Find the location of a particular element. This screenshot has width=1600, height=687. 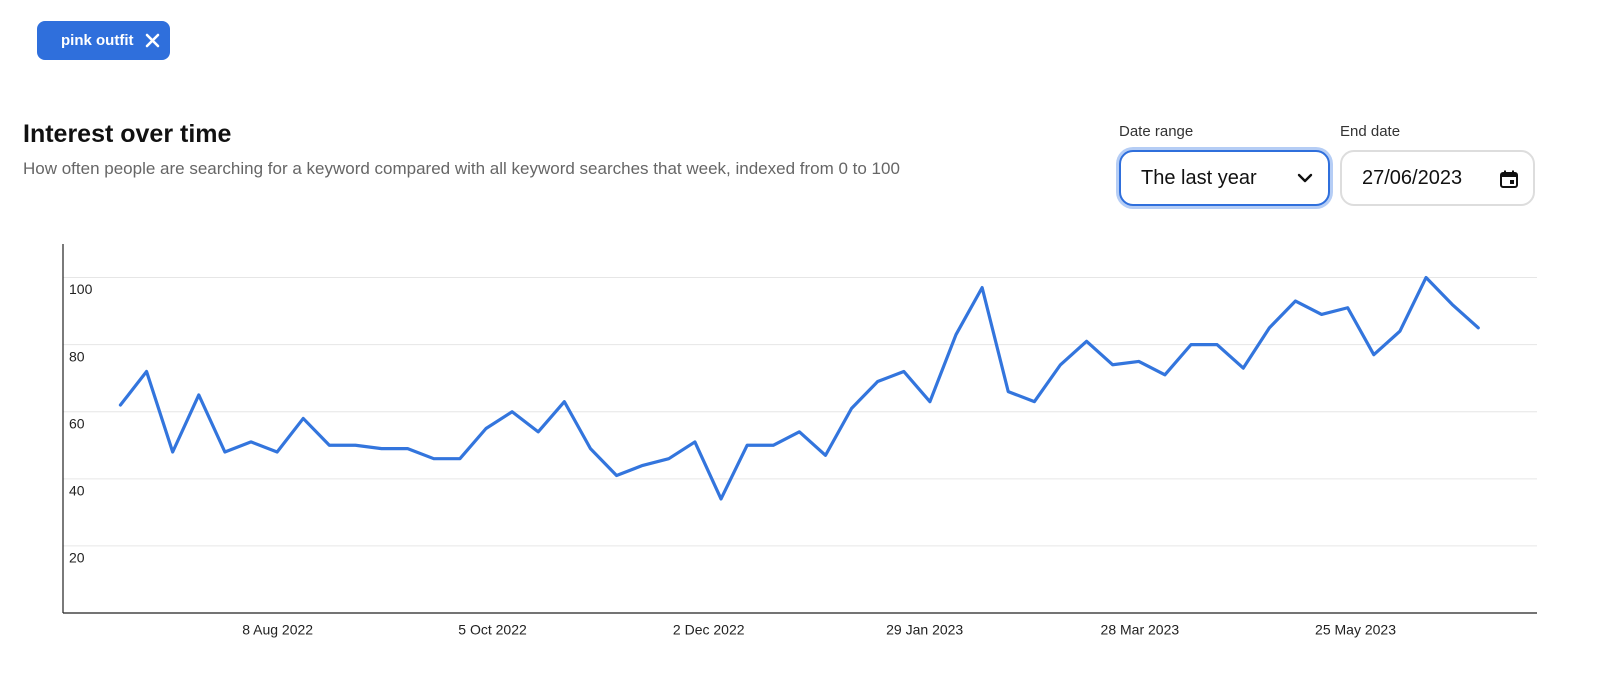

y-tick-label: 80 is located at coordinates (77, 356).